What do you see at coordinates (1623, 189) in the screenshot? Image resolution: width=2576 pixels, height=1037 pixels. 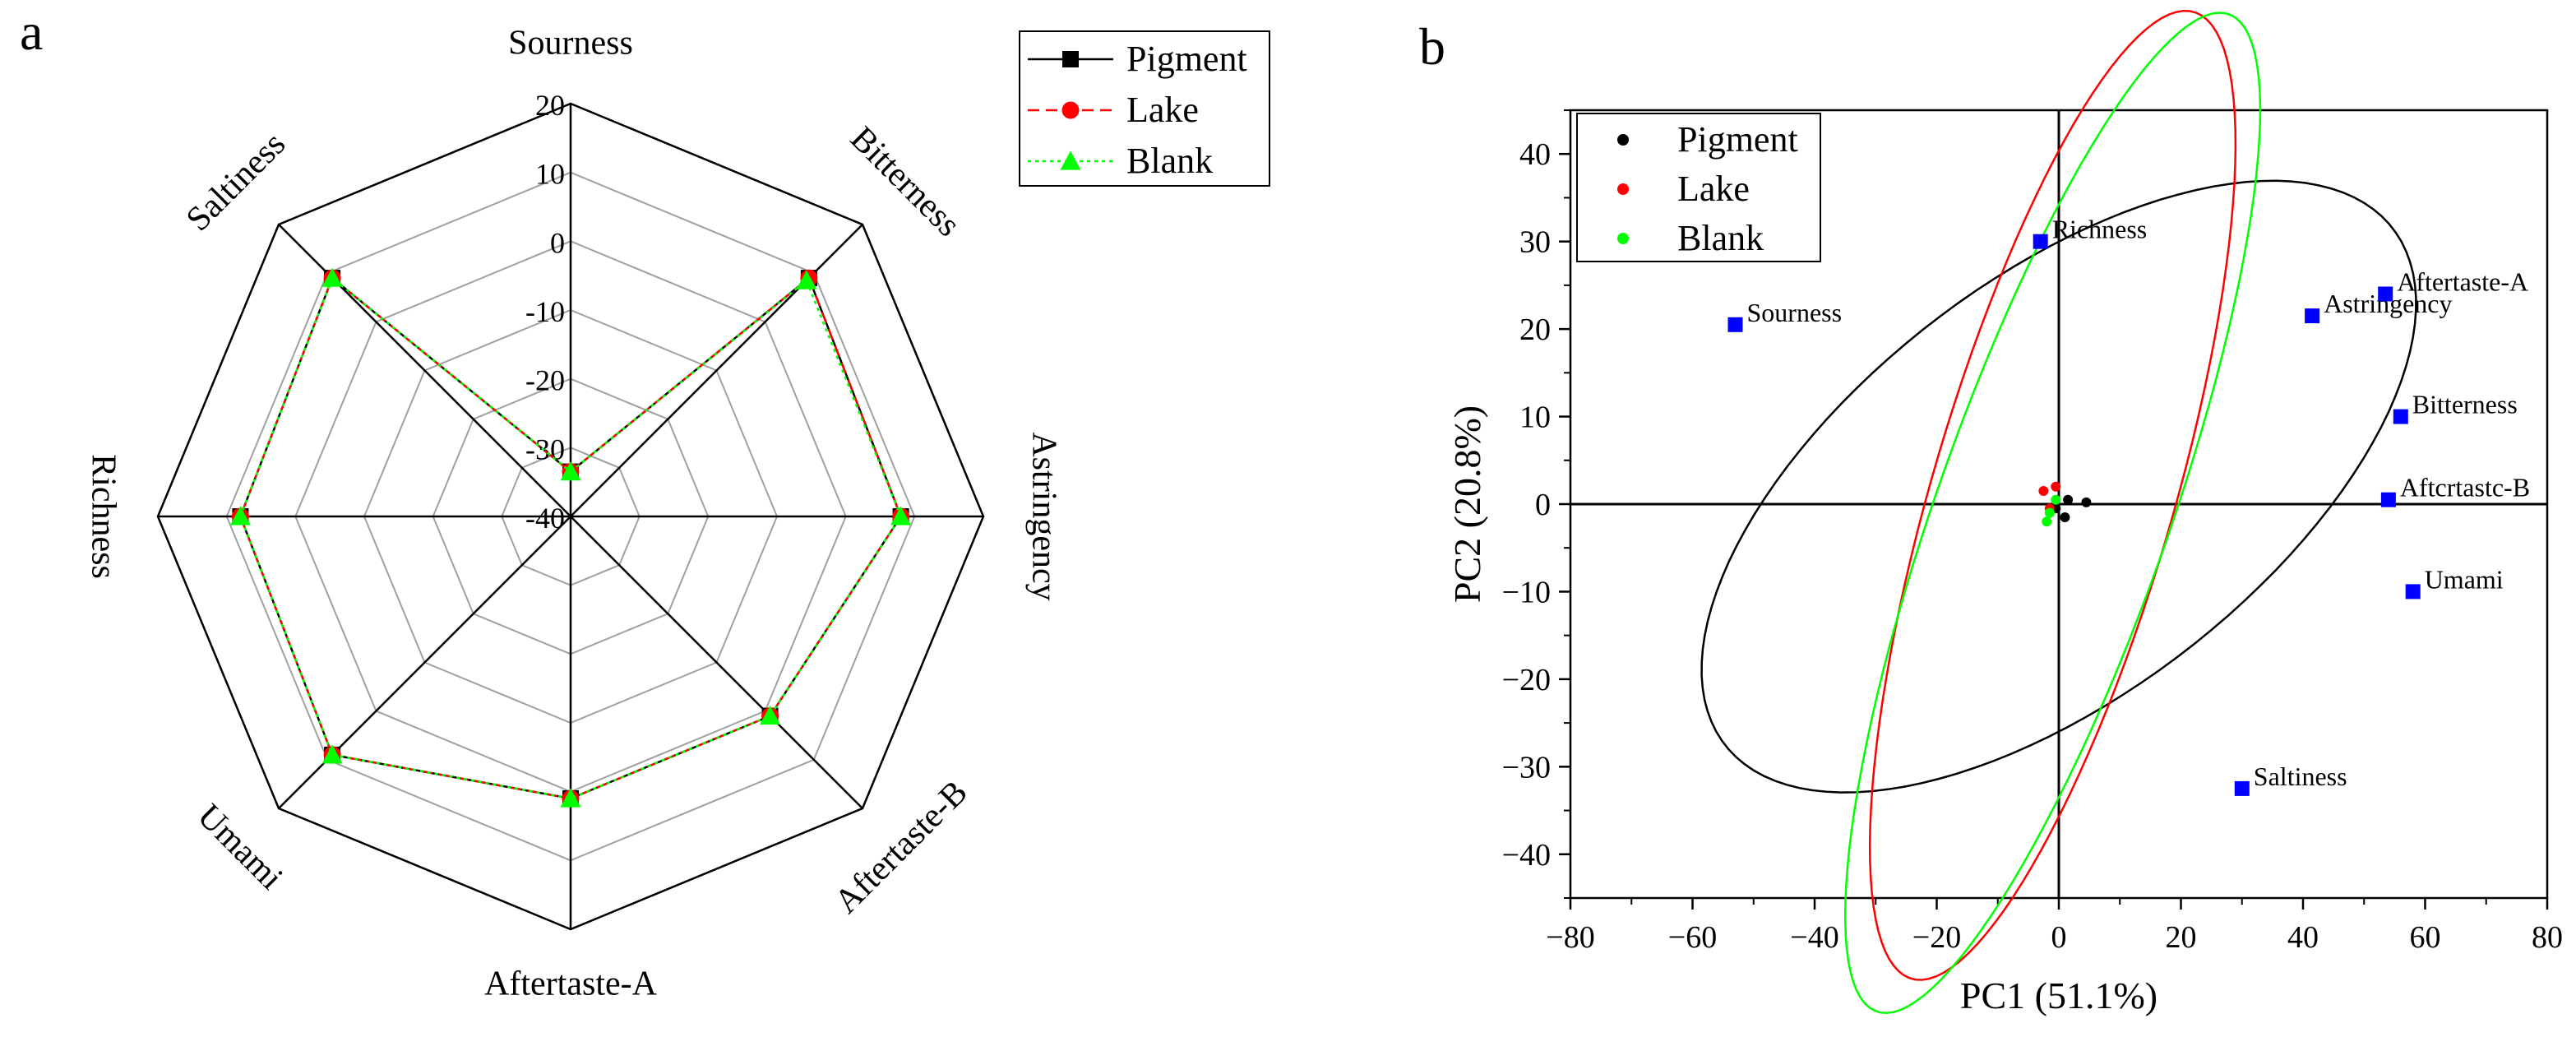 I see `pca-legend-marker-lake` at bounding box center [1623, 189].